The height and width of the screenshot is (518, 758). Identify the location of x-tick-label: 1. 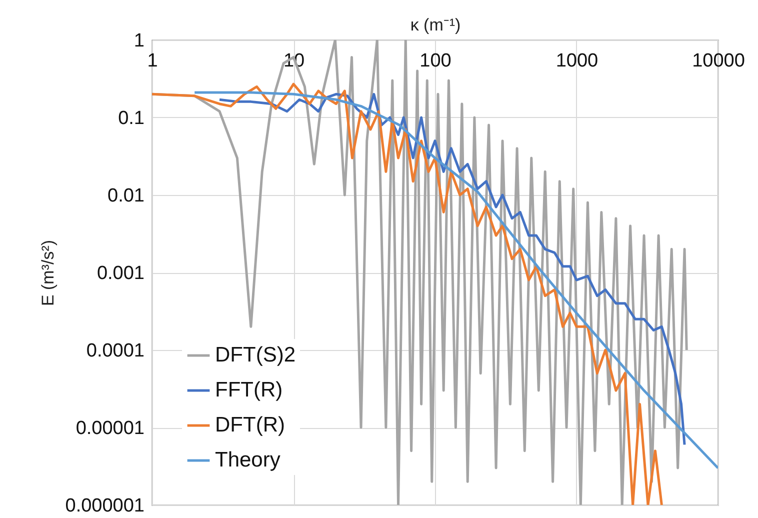
(152, 61).